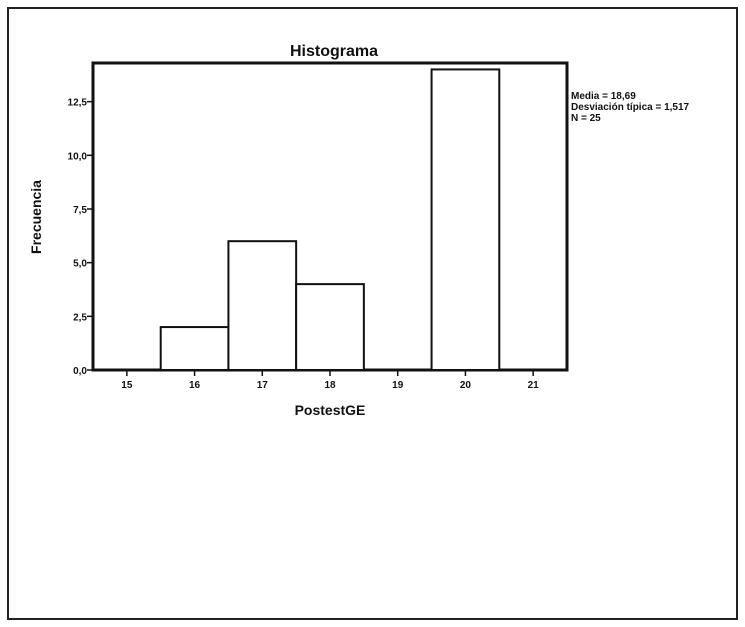  I want to click on x-axis: 15 16 17 18 19 20 21, so click(330, 380).